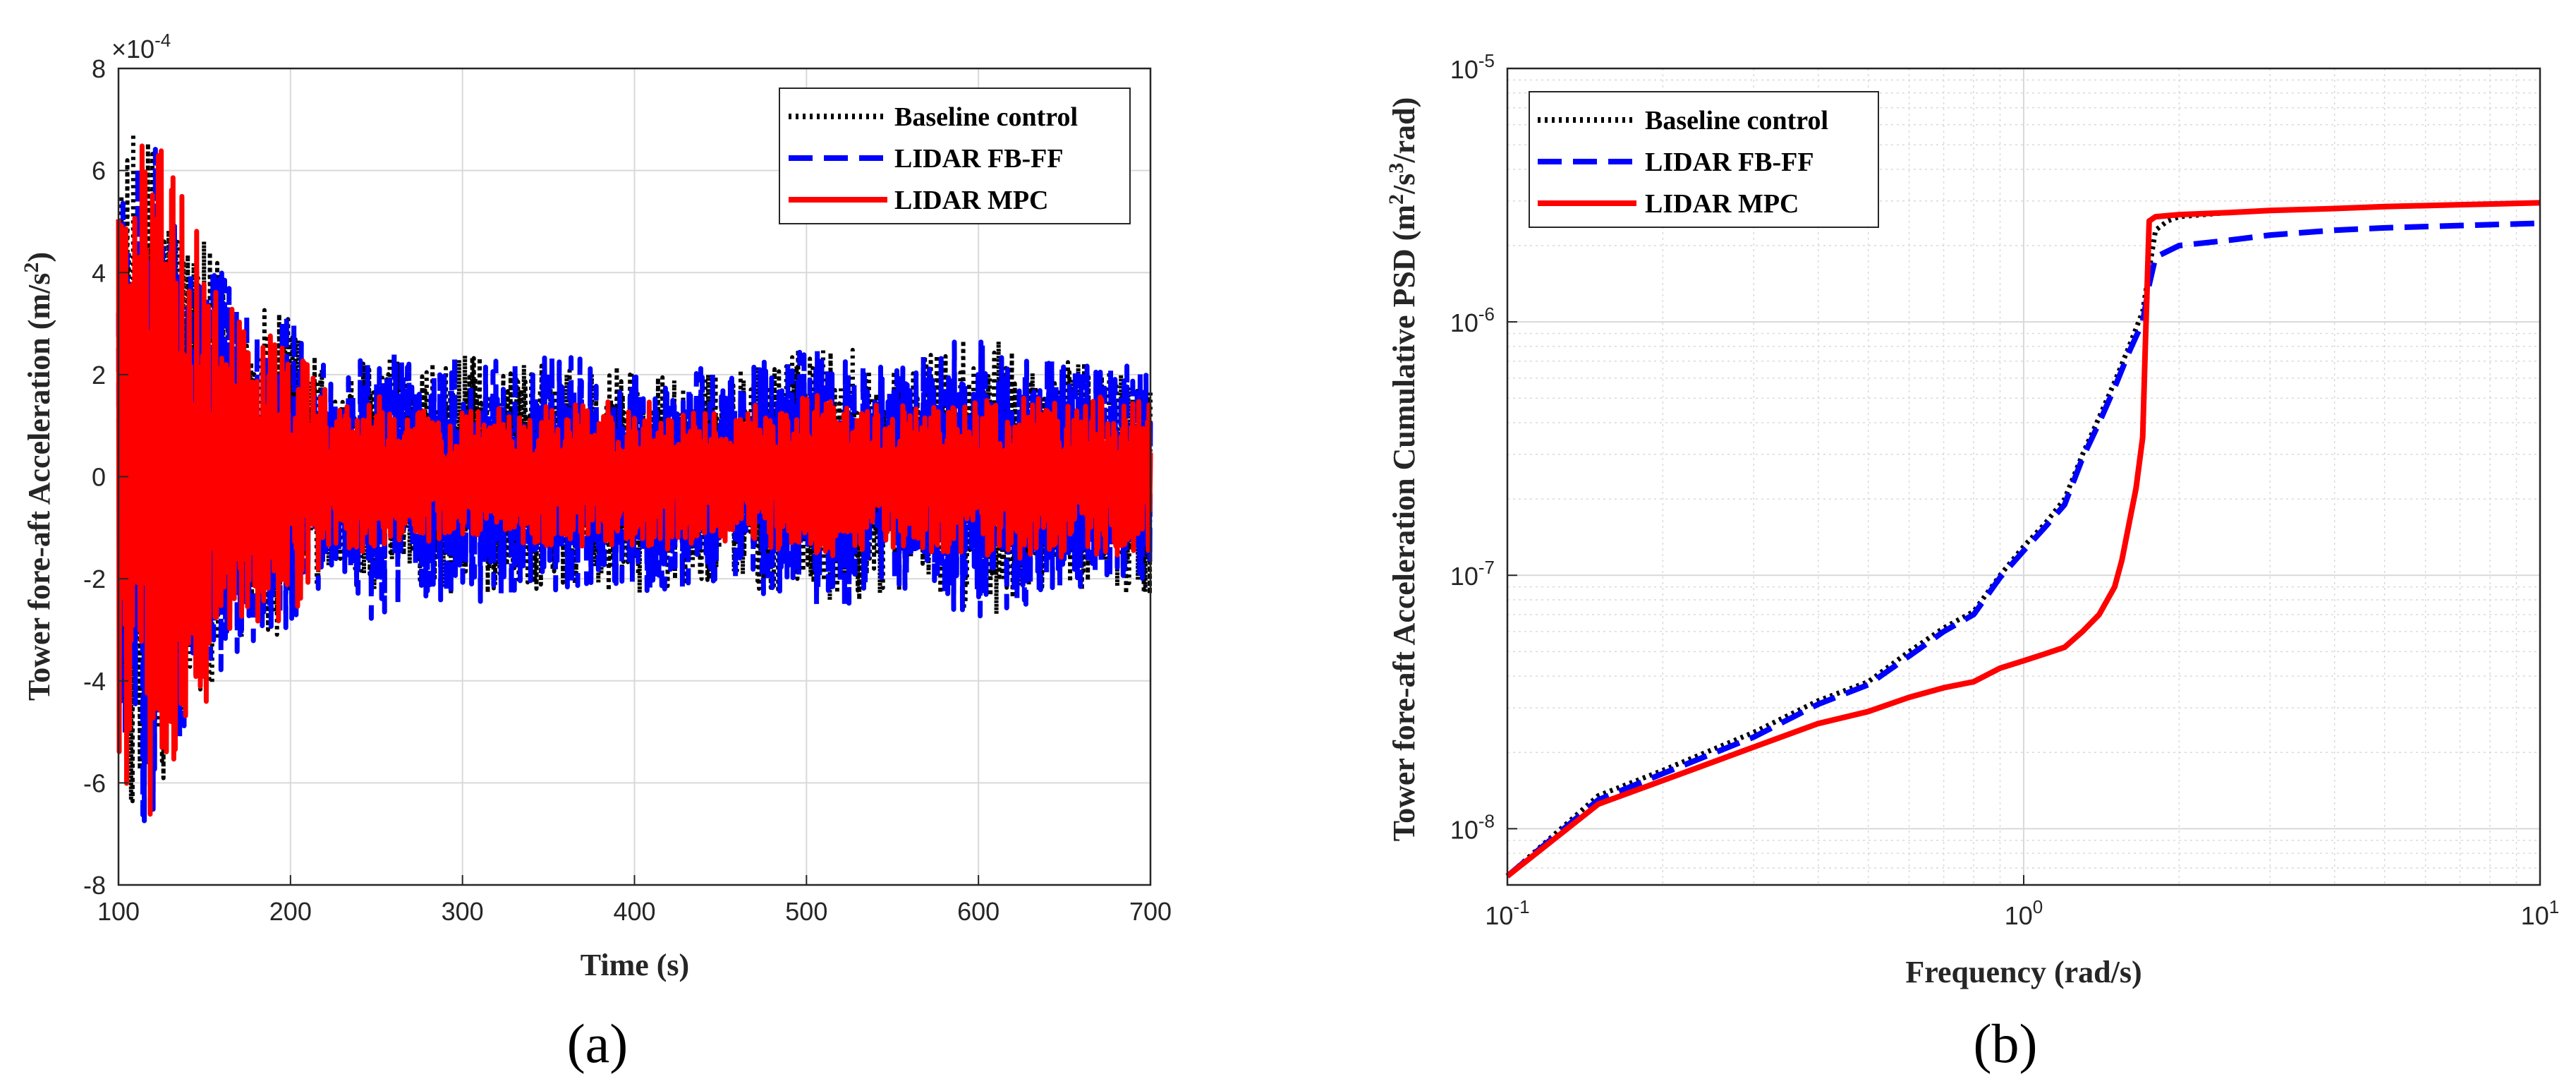  Describe the element at coordinates (99, 478) in the screenshot. I see `chart-a-ytick-label: 0` at that location.